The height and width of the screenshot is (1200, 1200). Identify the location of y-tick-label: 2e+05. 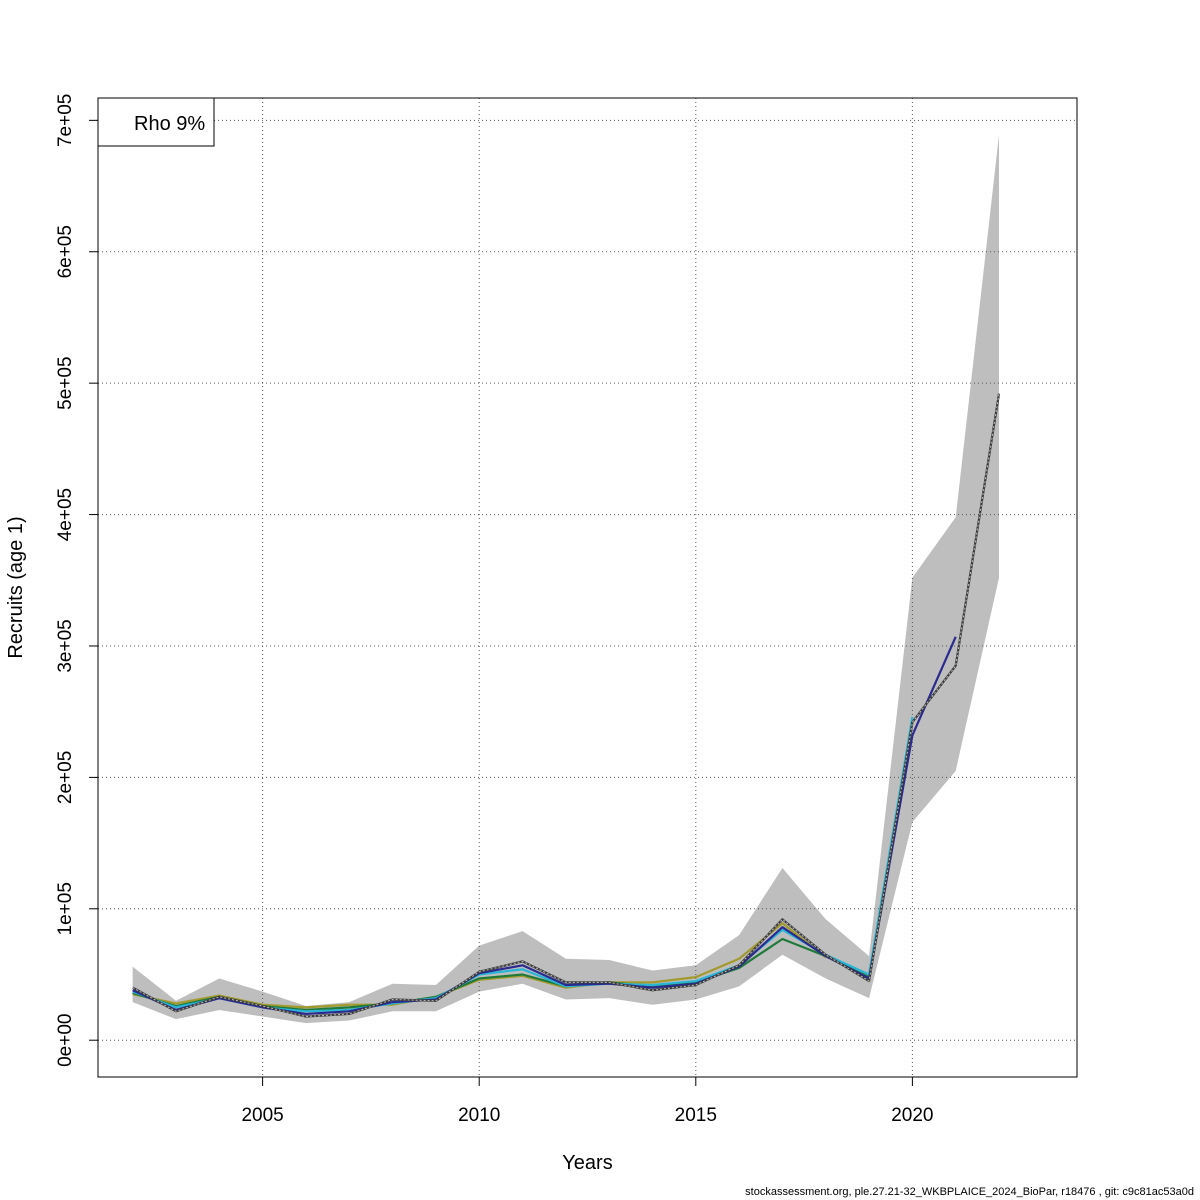
(65, 777).